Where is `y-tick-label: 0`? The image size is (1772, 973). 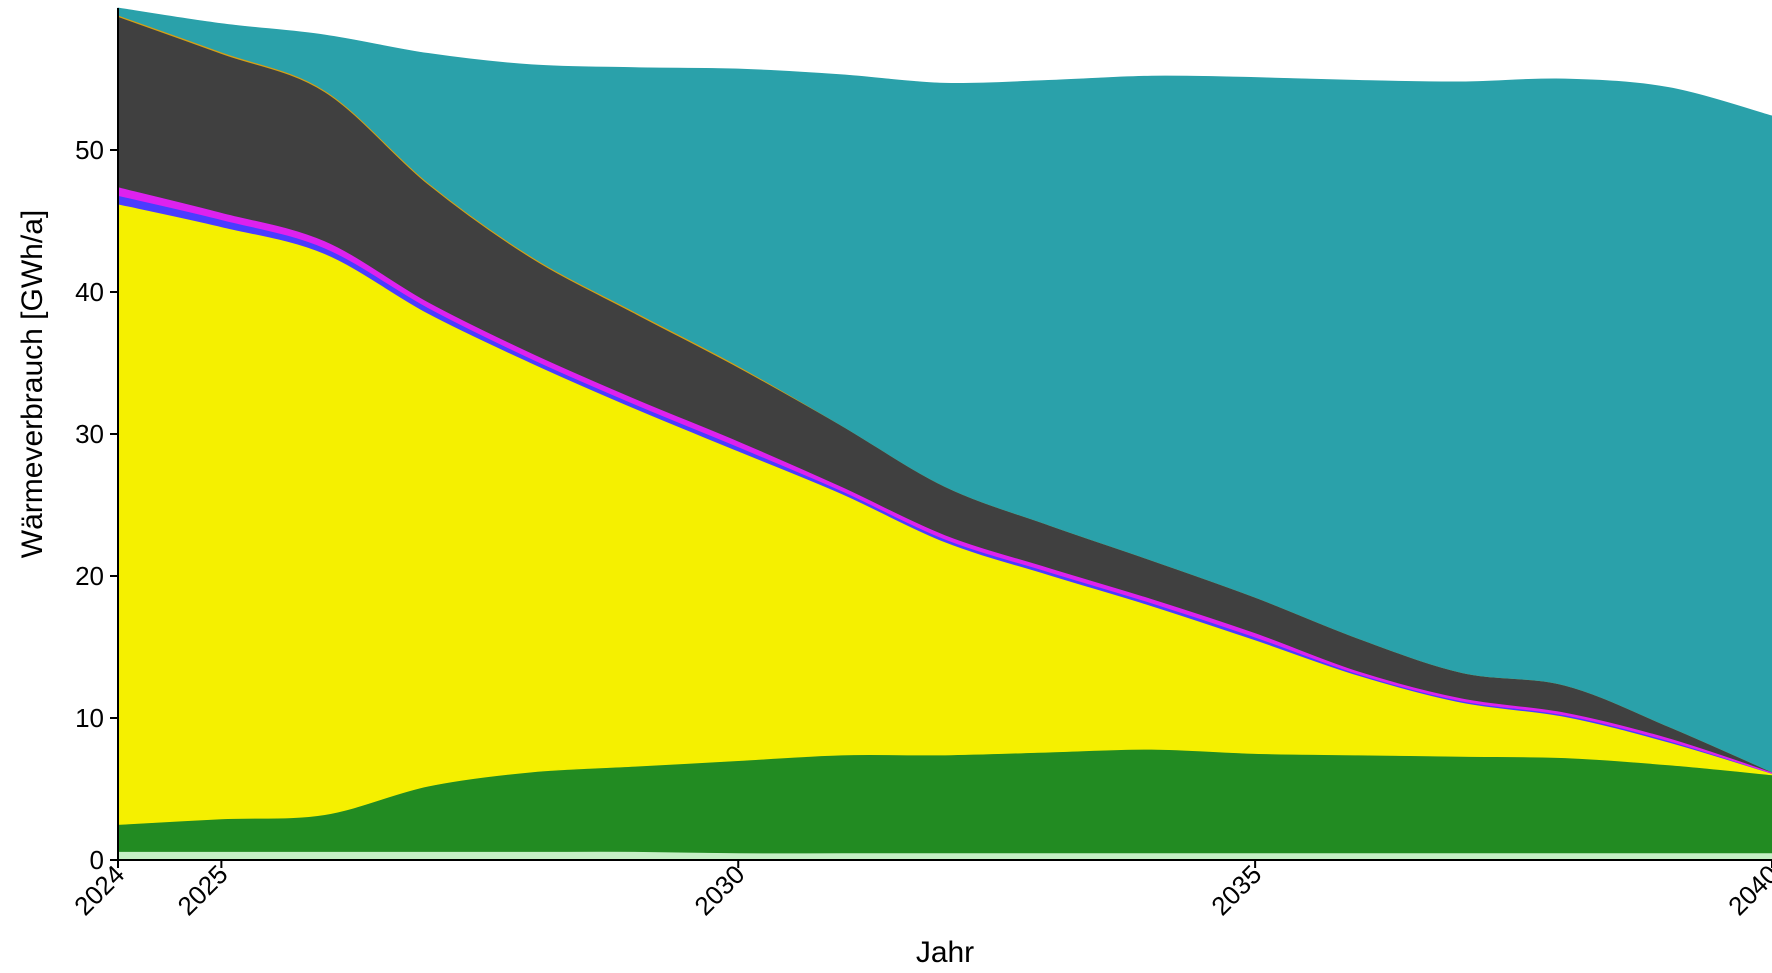
y-tick-label: 0 is located at coordinates (97, 860).